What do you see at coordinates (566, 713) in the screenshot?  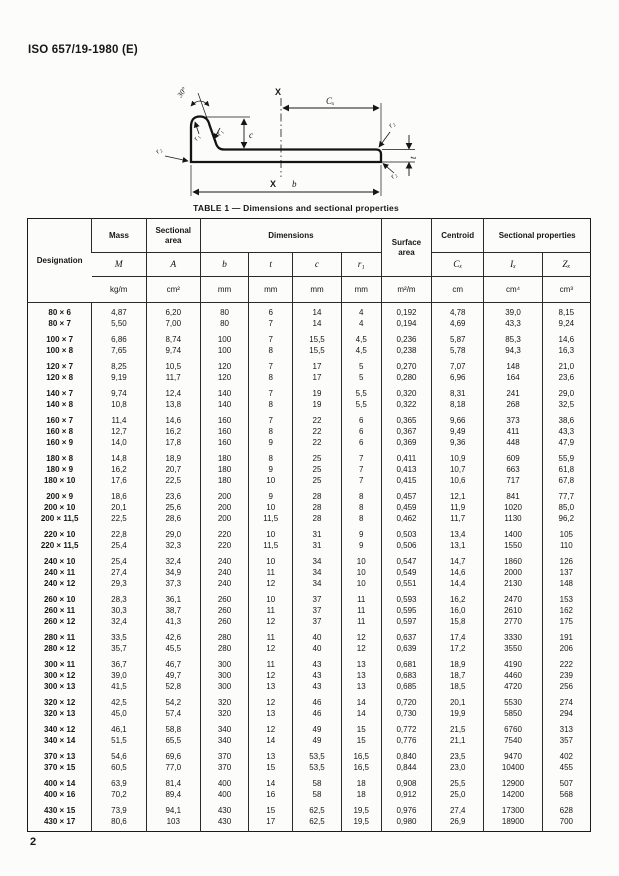 I see `value-cell: 294` at bounding box center [566, 713].